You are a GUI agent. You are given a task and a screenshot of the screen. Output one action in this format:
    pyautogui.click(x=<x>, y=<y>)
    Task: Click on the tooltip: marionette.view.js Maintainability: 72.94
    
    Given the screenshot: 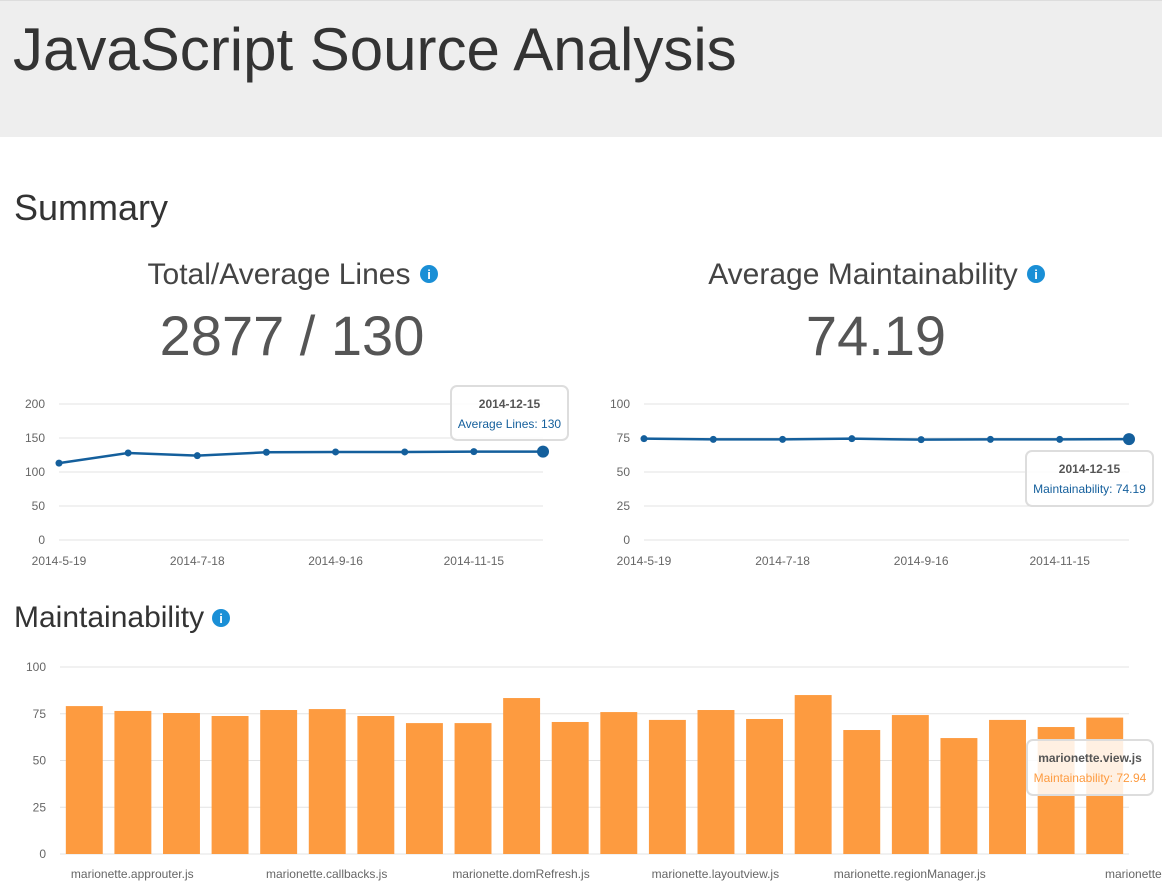 What is the action you would take?
    pyautogui.click(x=1090, y=767)
    